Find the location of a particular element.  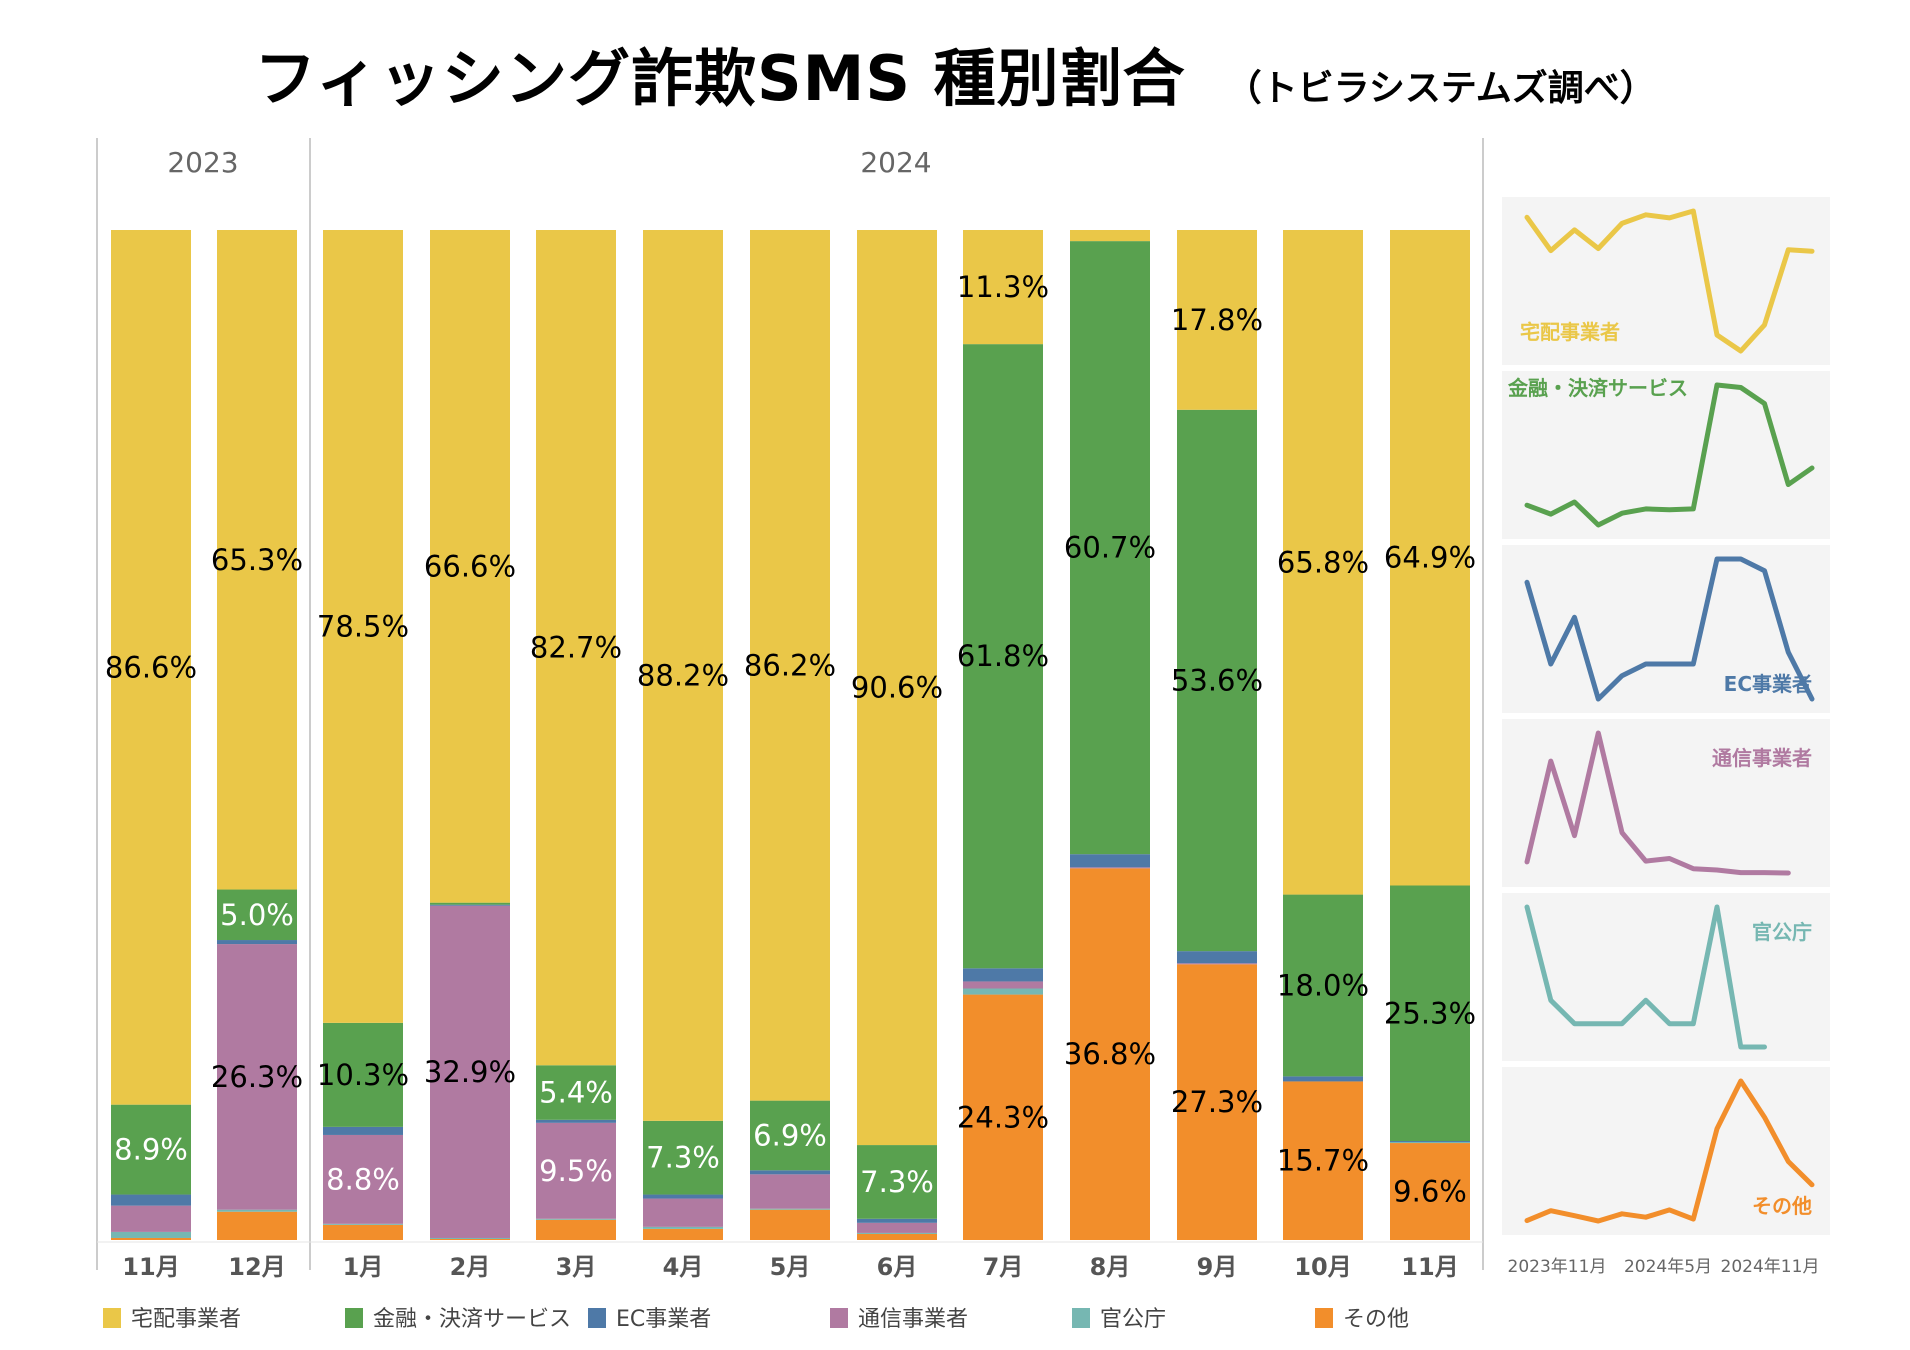

sparkline-label: 通信事業者 is located at coordinates (1762, 758).